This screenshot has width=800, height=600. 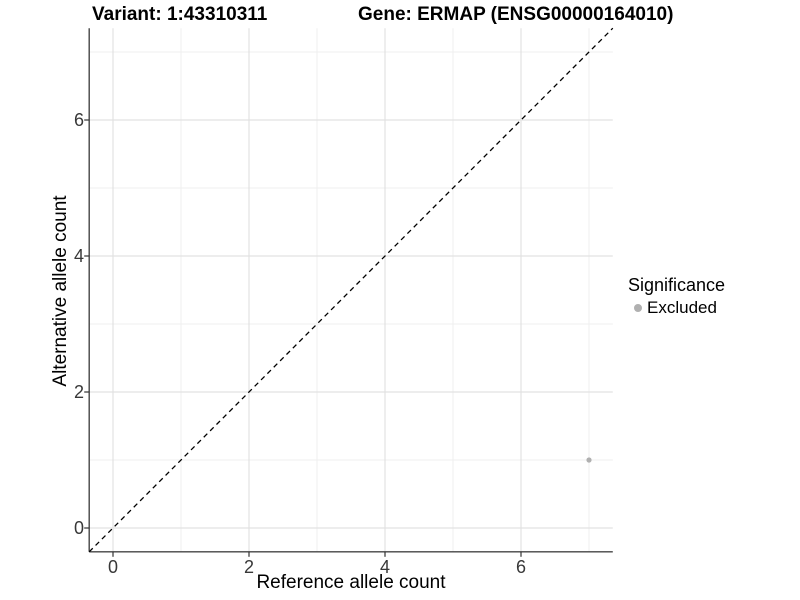 What do you see at coordinates (676, 296) in the screenshot?
I see `legend: Significance Excluded` at bounding box center [676, 296].